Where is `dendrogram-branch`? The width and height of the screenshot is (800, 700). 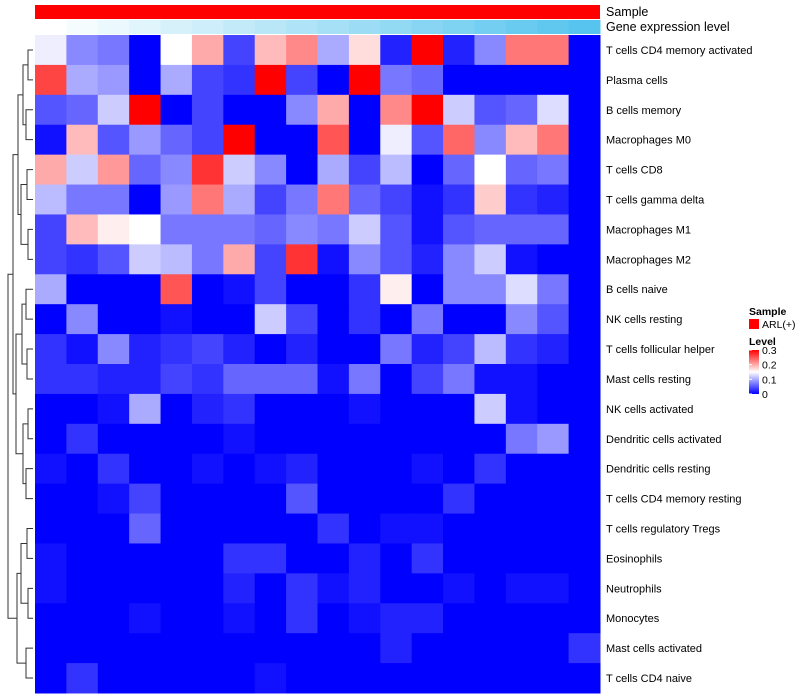 dendrogram-branch is located at coordinates (29, 184).